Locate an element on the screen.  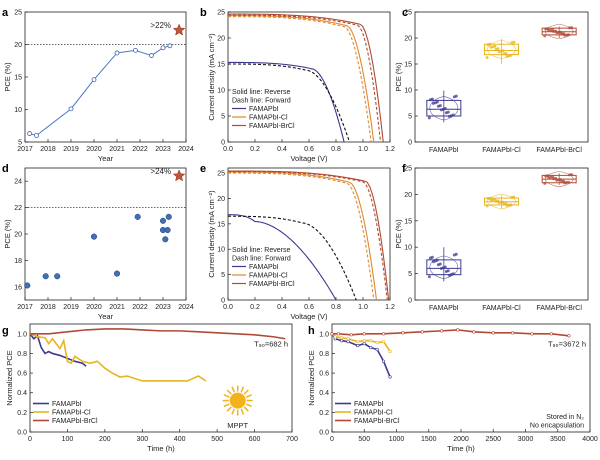
x-tick-label: 3500 is located at coordinates (558, 439).